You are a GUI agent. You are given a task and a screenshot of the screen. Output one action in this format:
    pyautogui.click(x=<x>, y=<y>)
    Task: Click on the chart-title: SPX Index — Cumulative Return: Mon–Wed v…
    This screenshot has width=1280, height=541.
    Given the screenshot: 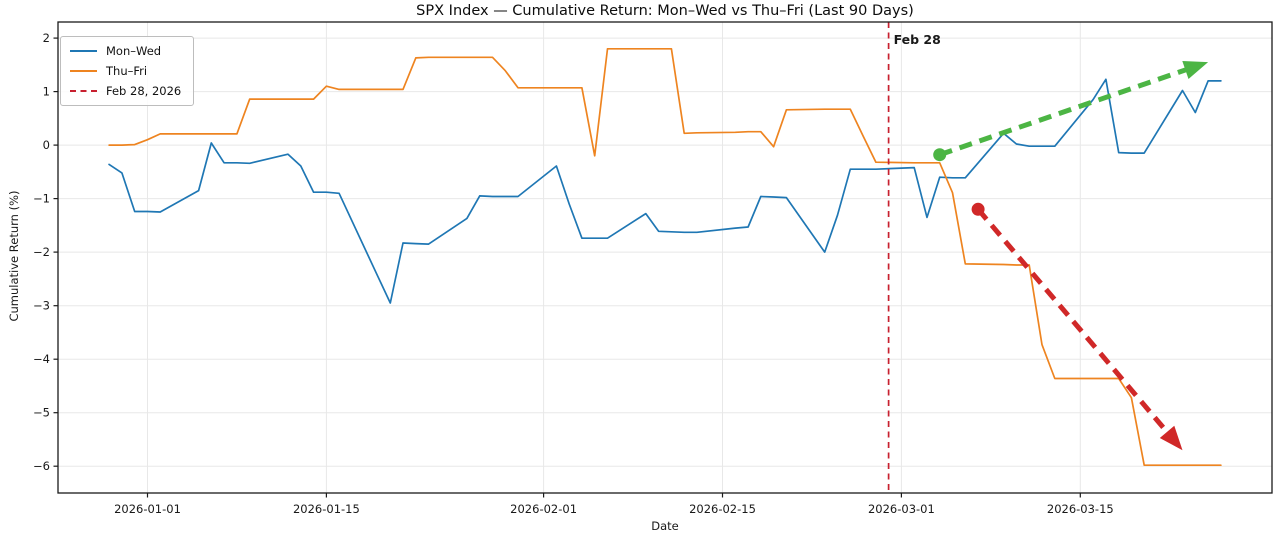 What is the action you would take?
    pyautogui.click(x=665, y=11)
    